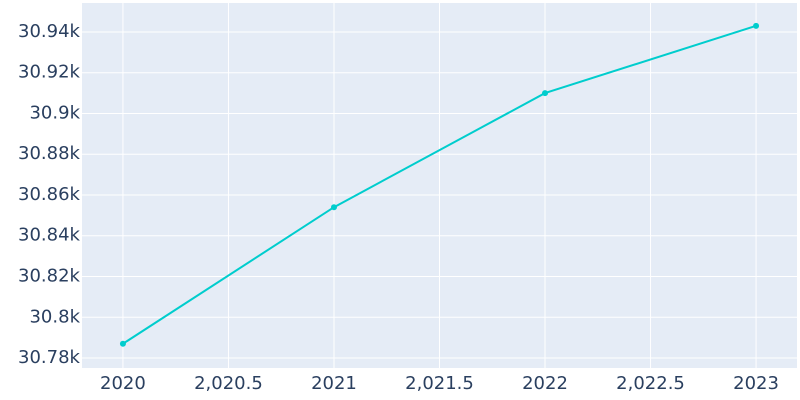 The image size is (800, 400). I want to click on y-tick-label: 30.94k, so click(49, 31).